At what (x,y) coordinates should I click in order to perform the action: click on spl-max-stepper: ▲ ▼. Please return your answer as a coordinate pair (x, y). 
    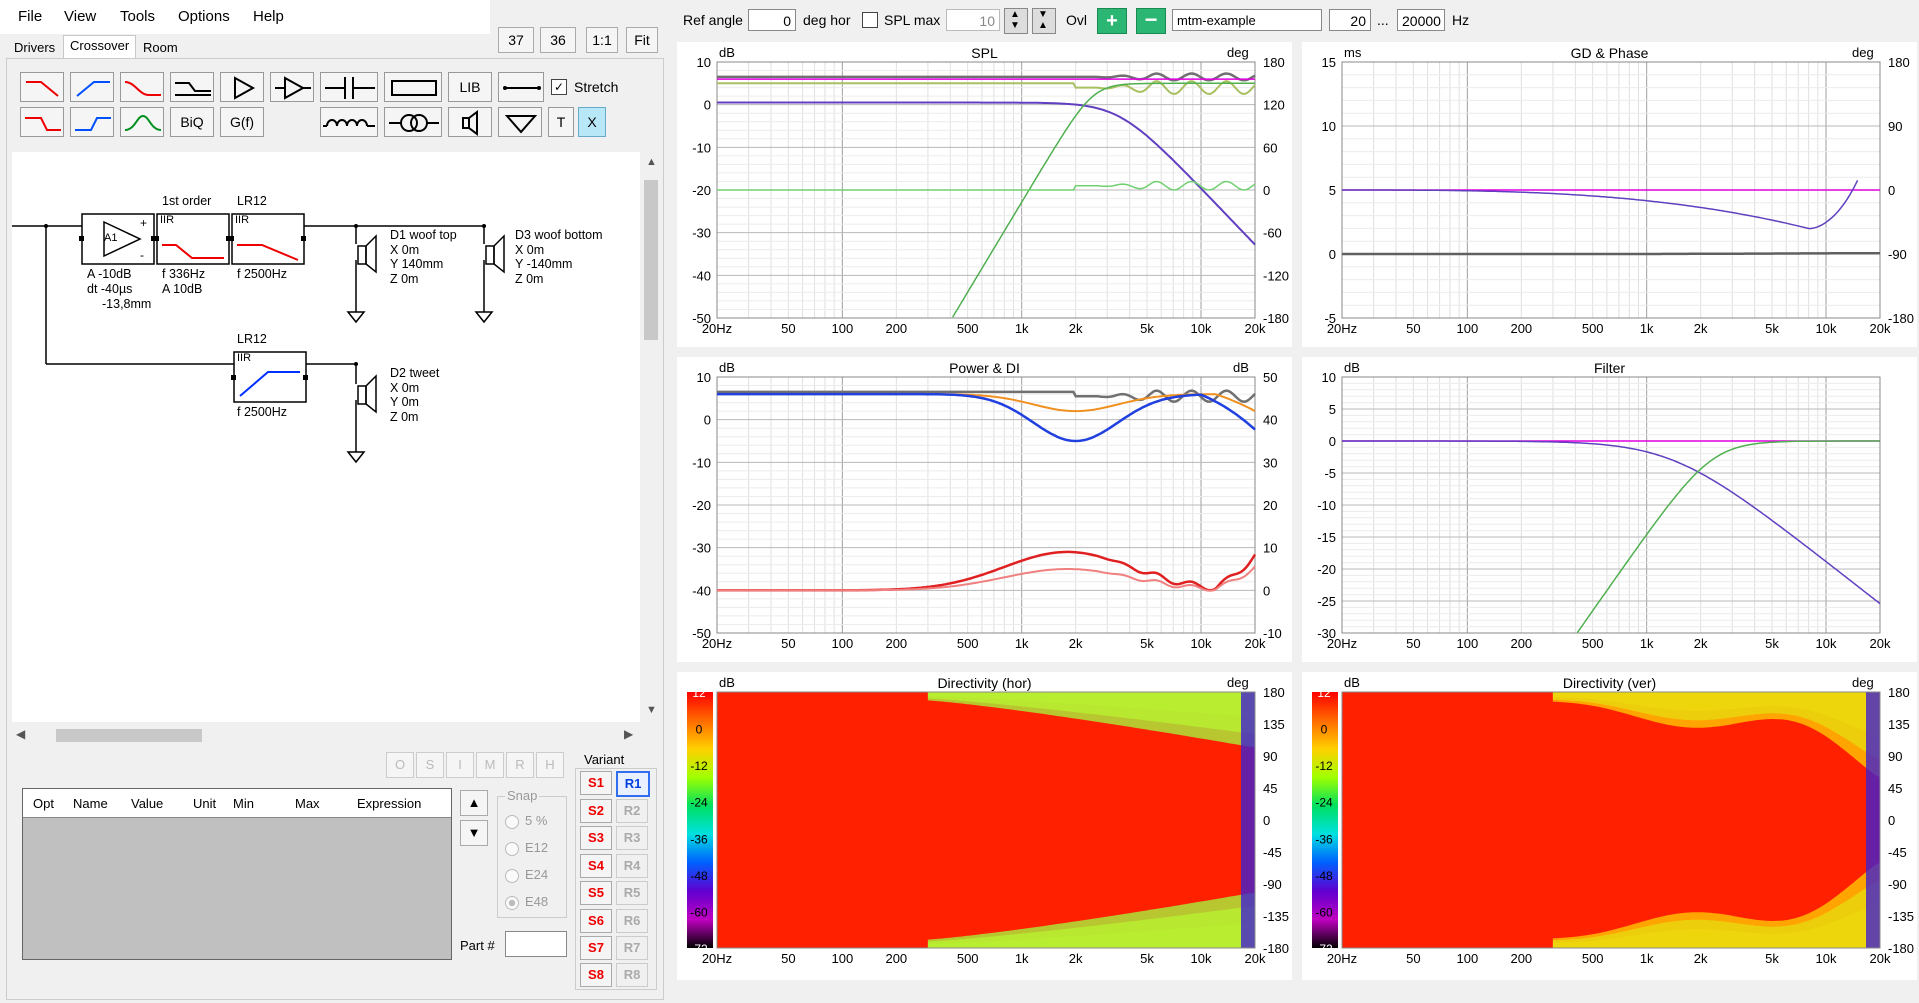
    Looking at the image, I should click on (1016, 21).